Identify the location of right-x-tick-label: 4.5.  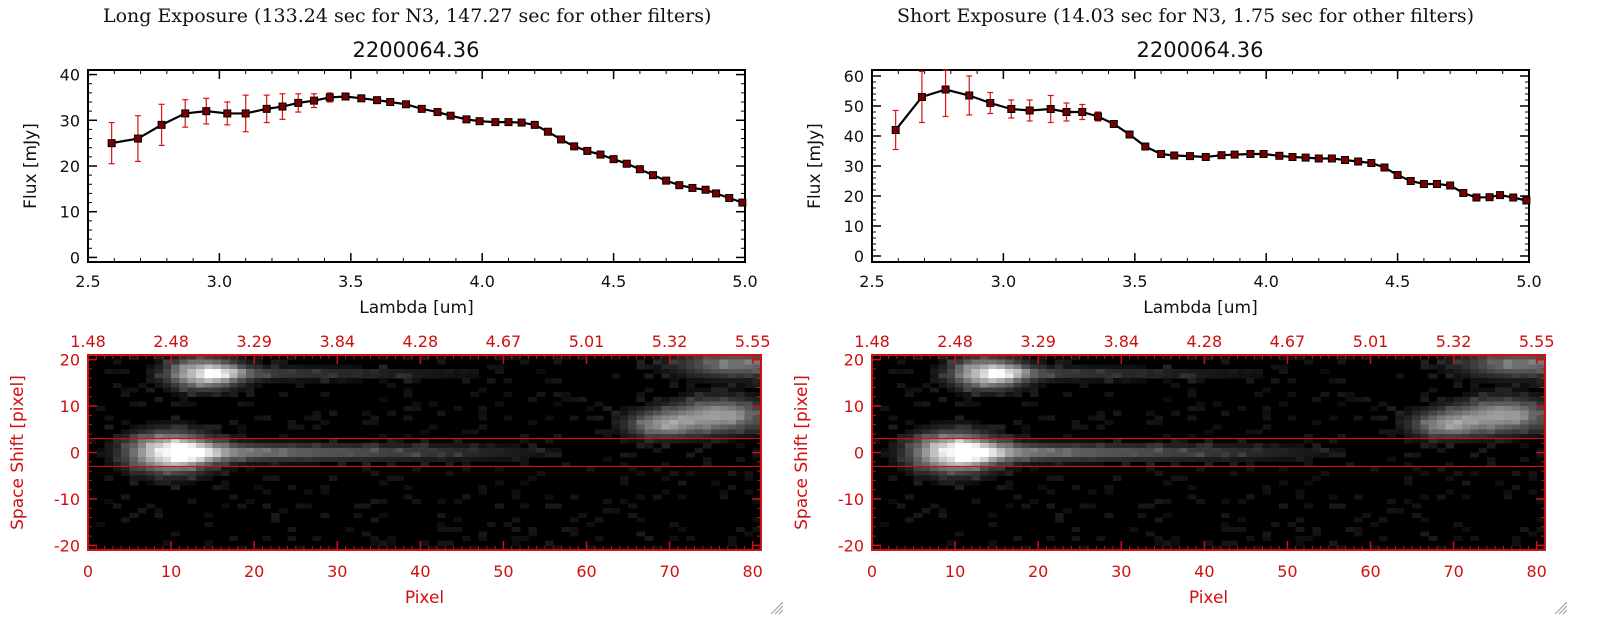
(1397, 281).